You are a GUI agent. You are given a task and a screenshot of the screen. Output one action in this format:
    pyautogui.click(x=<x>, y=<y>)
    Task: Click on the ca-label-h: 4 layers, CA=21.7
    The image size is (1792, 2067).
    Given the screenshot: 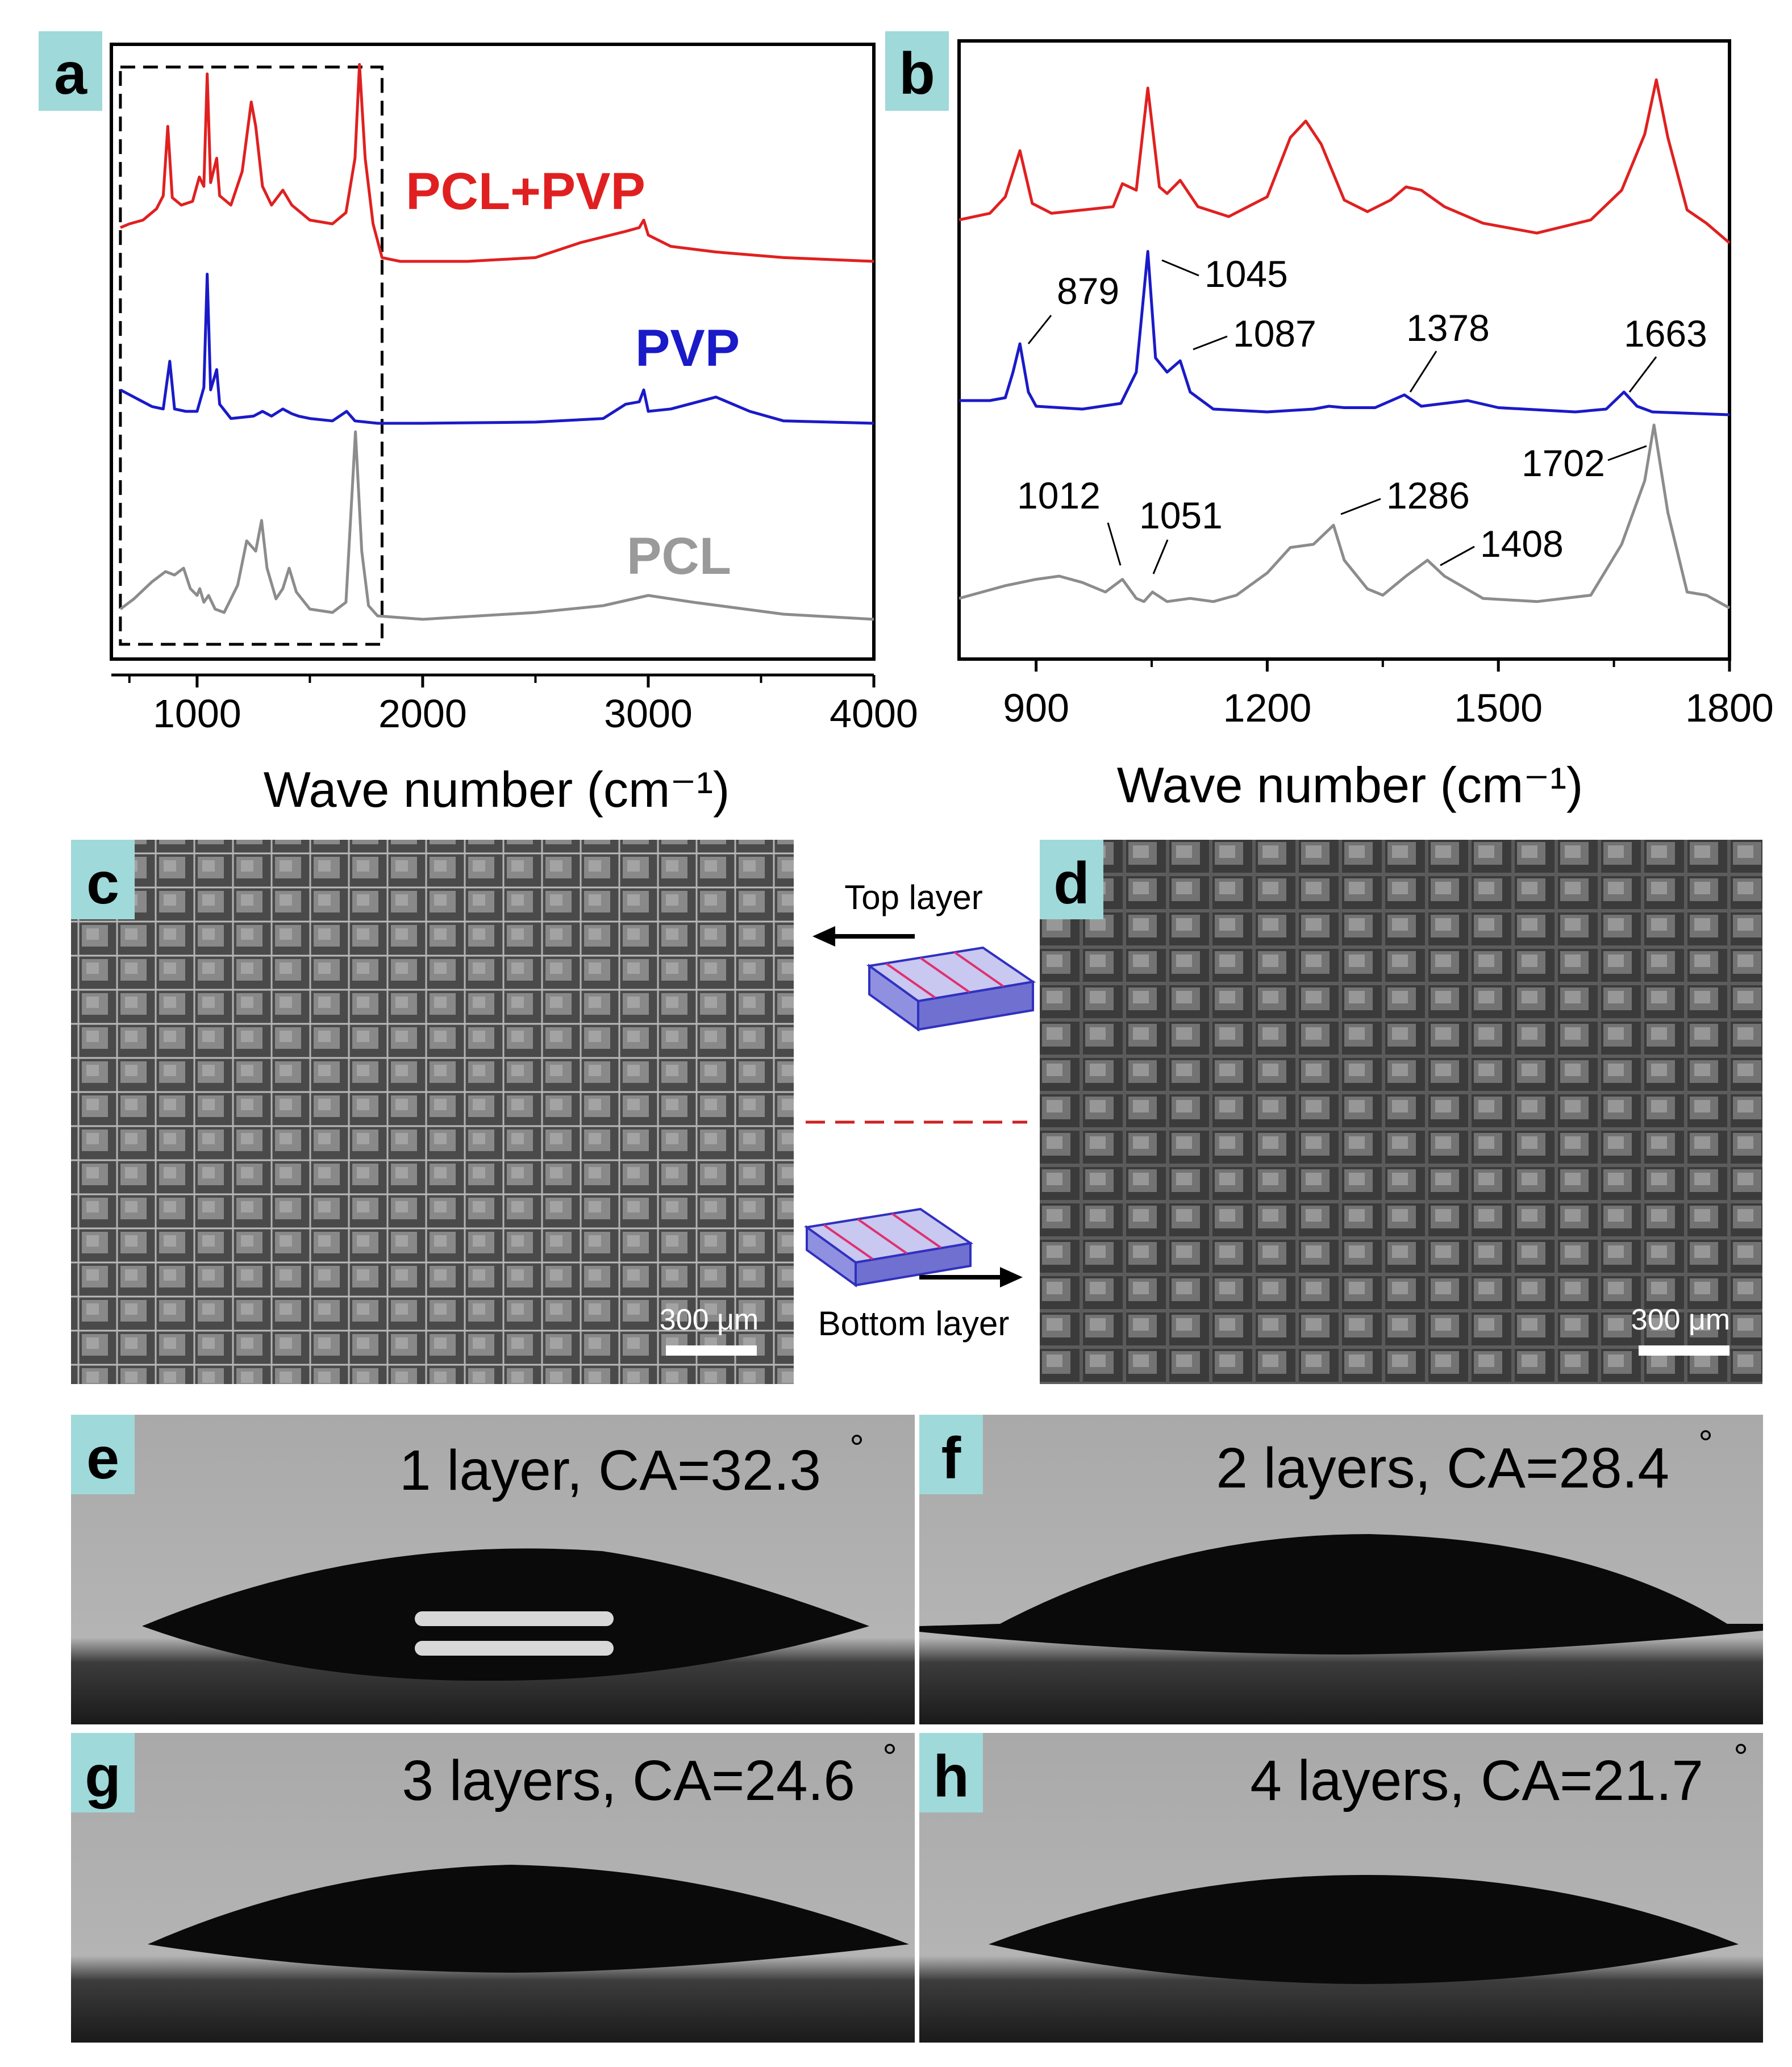 What is the action you would take?
    pyautogui.click(x=1476, y=1780)
    